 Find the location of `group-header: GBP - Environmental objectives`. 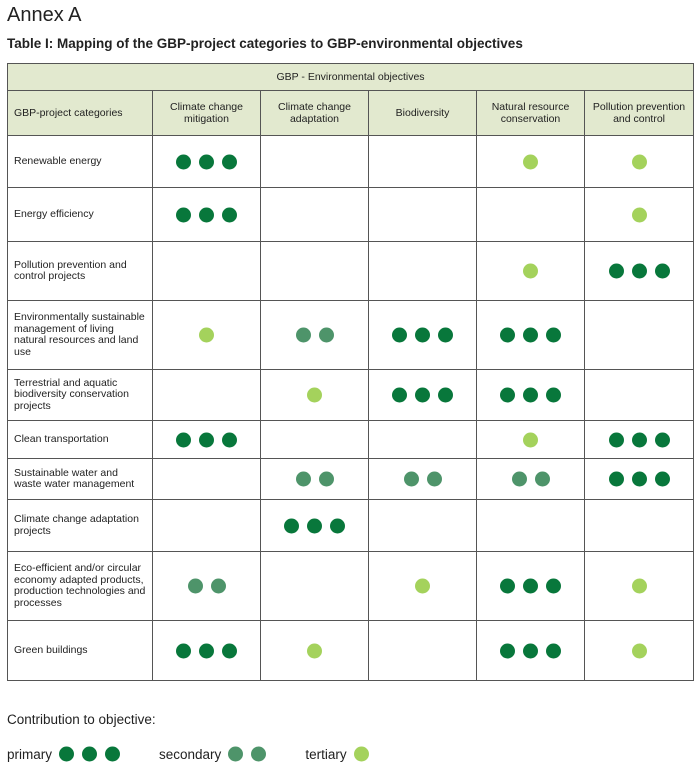

group-header: GBP - Environmental objectives is located at coordinates (350, 77).